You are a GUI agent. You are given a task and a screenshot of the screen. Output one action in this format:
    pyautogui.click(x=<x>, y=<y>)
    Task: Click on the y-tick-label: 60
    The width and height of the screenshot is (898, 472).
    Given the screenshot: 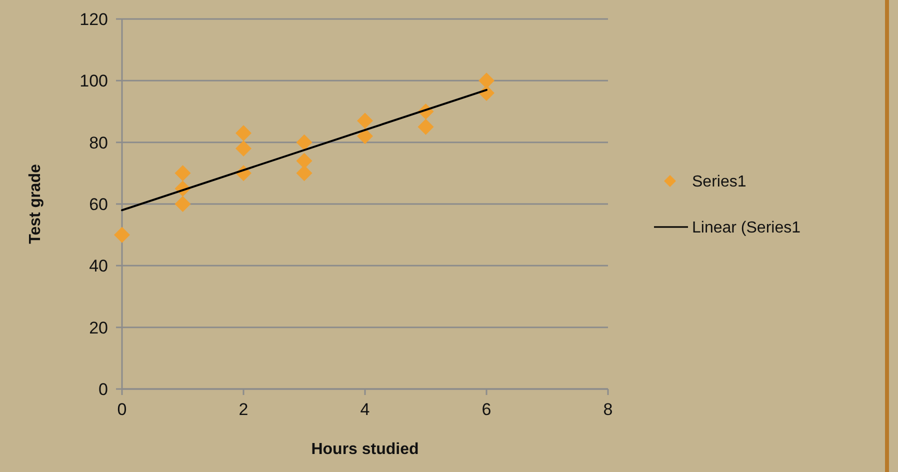 What is the action you would take?
    pyautogui.click(x=98, y=204)
    